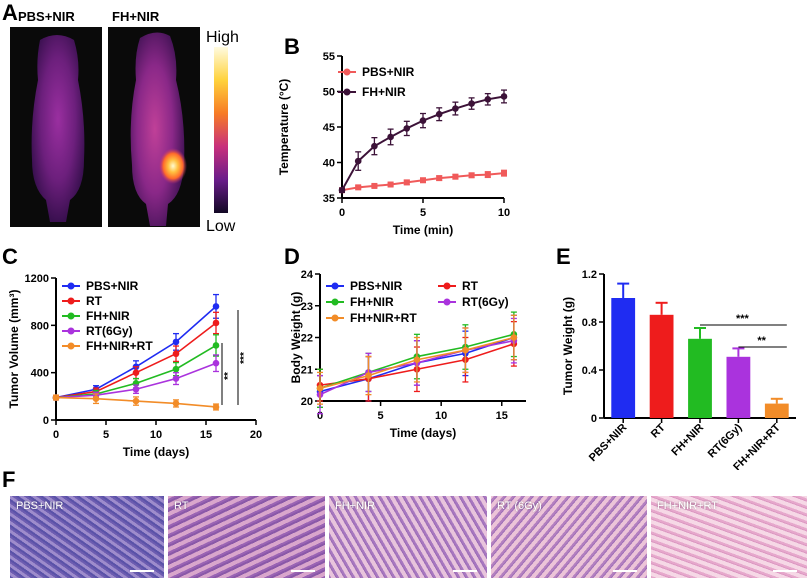  Describe the element at coordinates (329, 164) in the screenshot. I see `y-tick-label: 40` at that location.